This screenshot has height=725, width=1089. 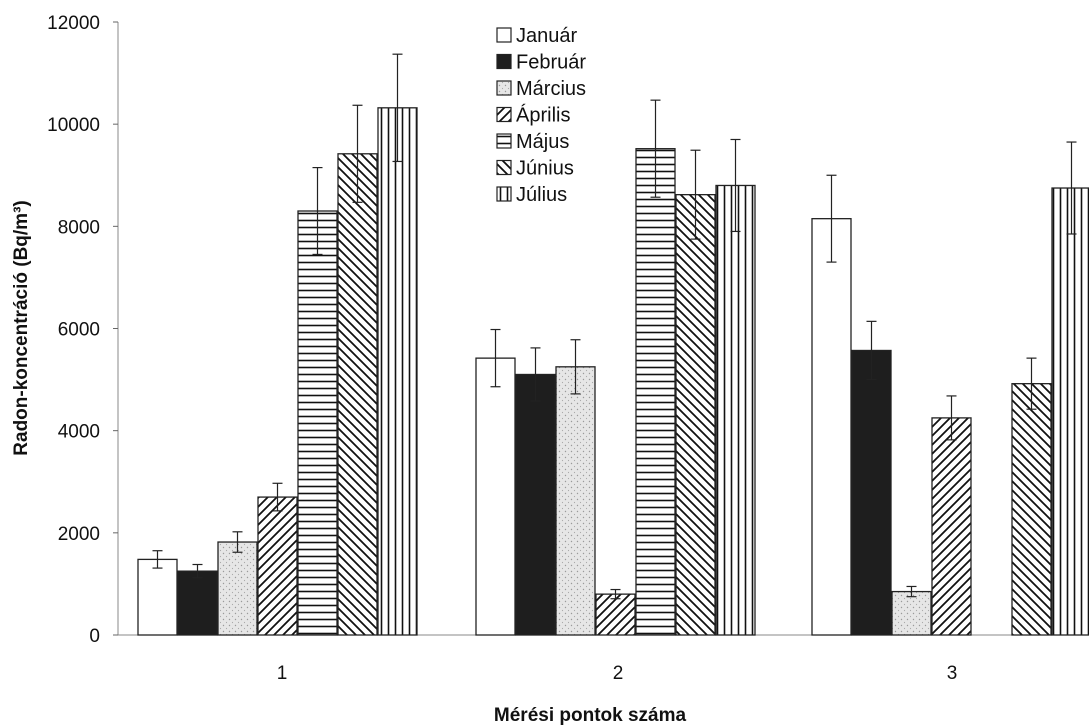 What do you see at coordinates (94, 636) in the screenshot?
I see `y-tick-label: 0` at bounding box center [94, 636].